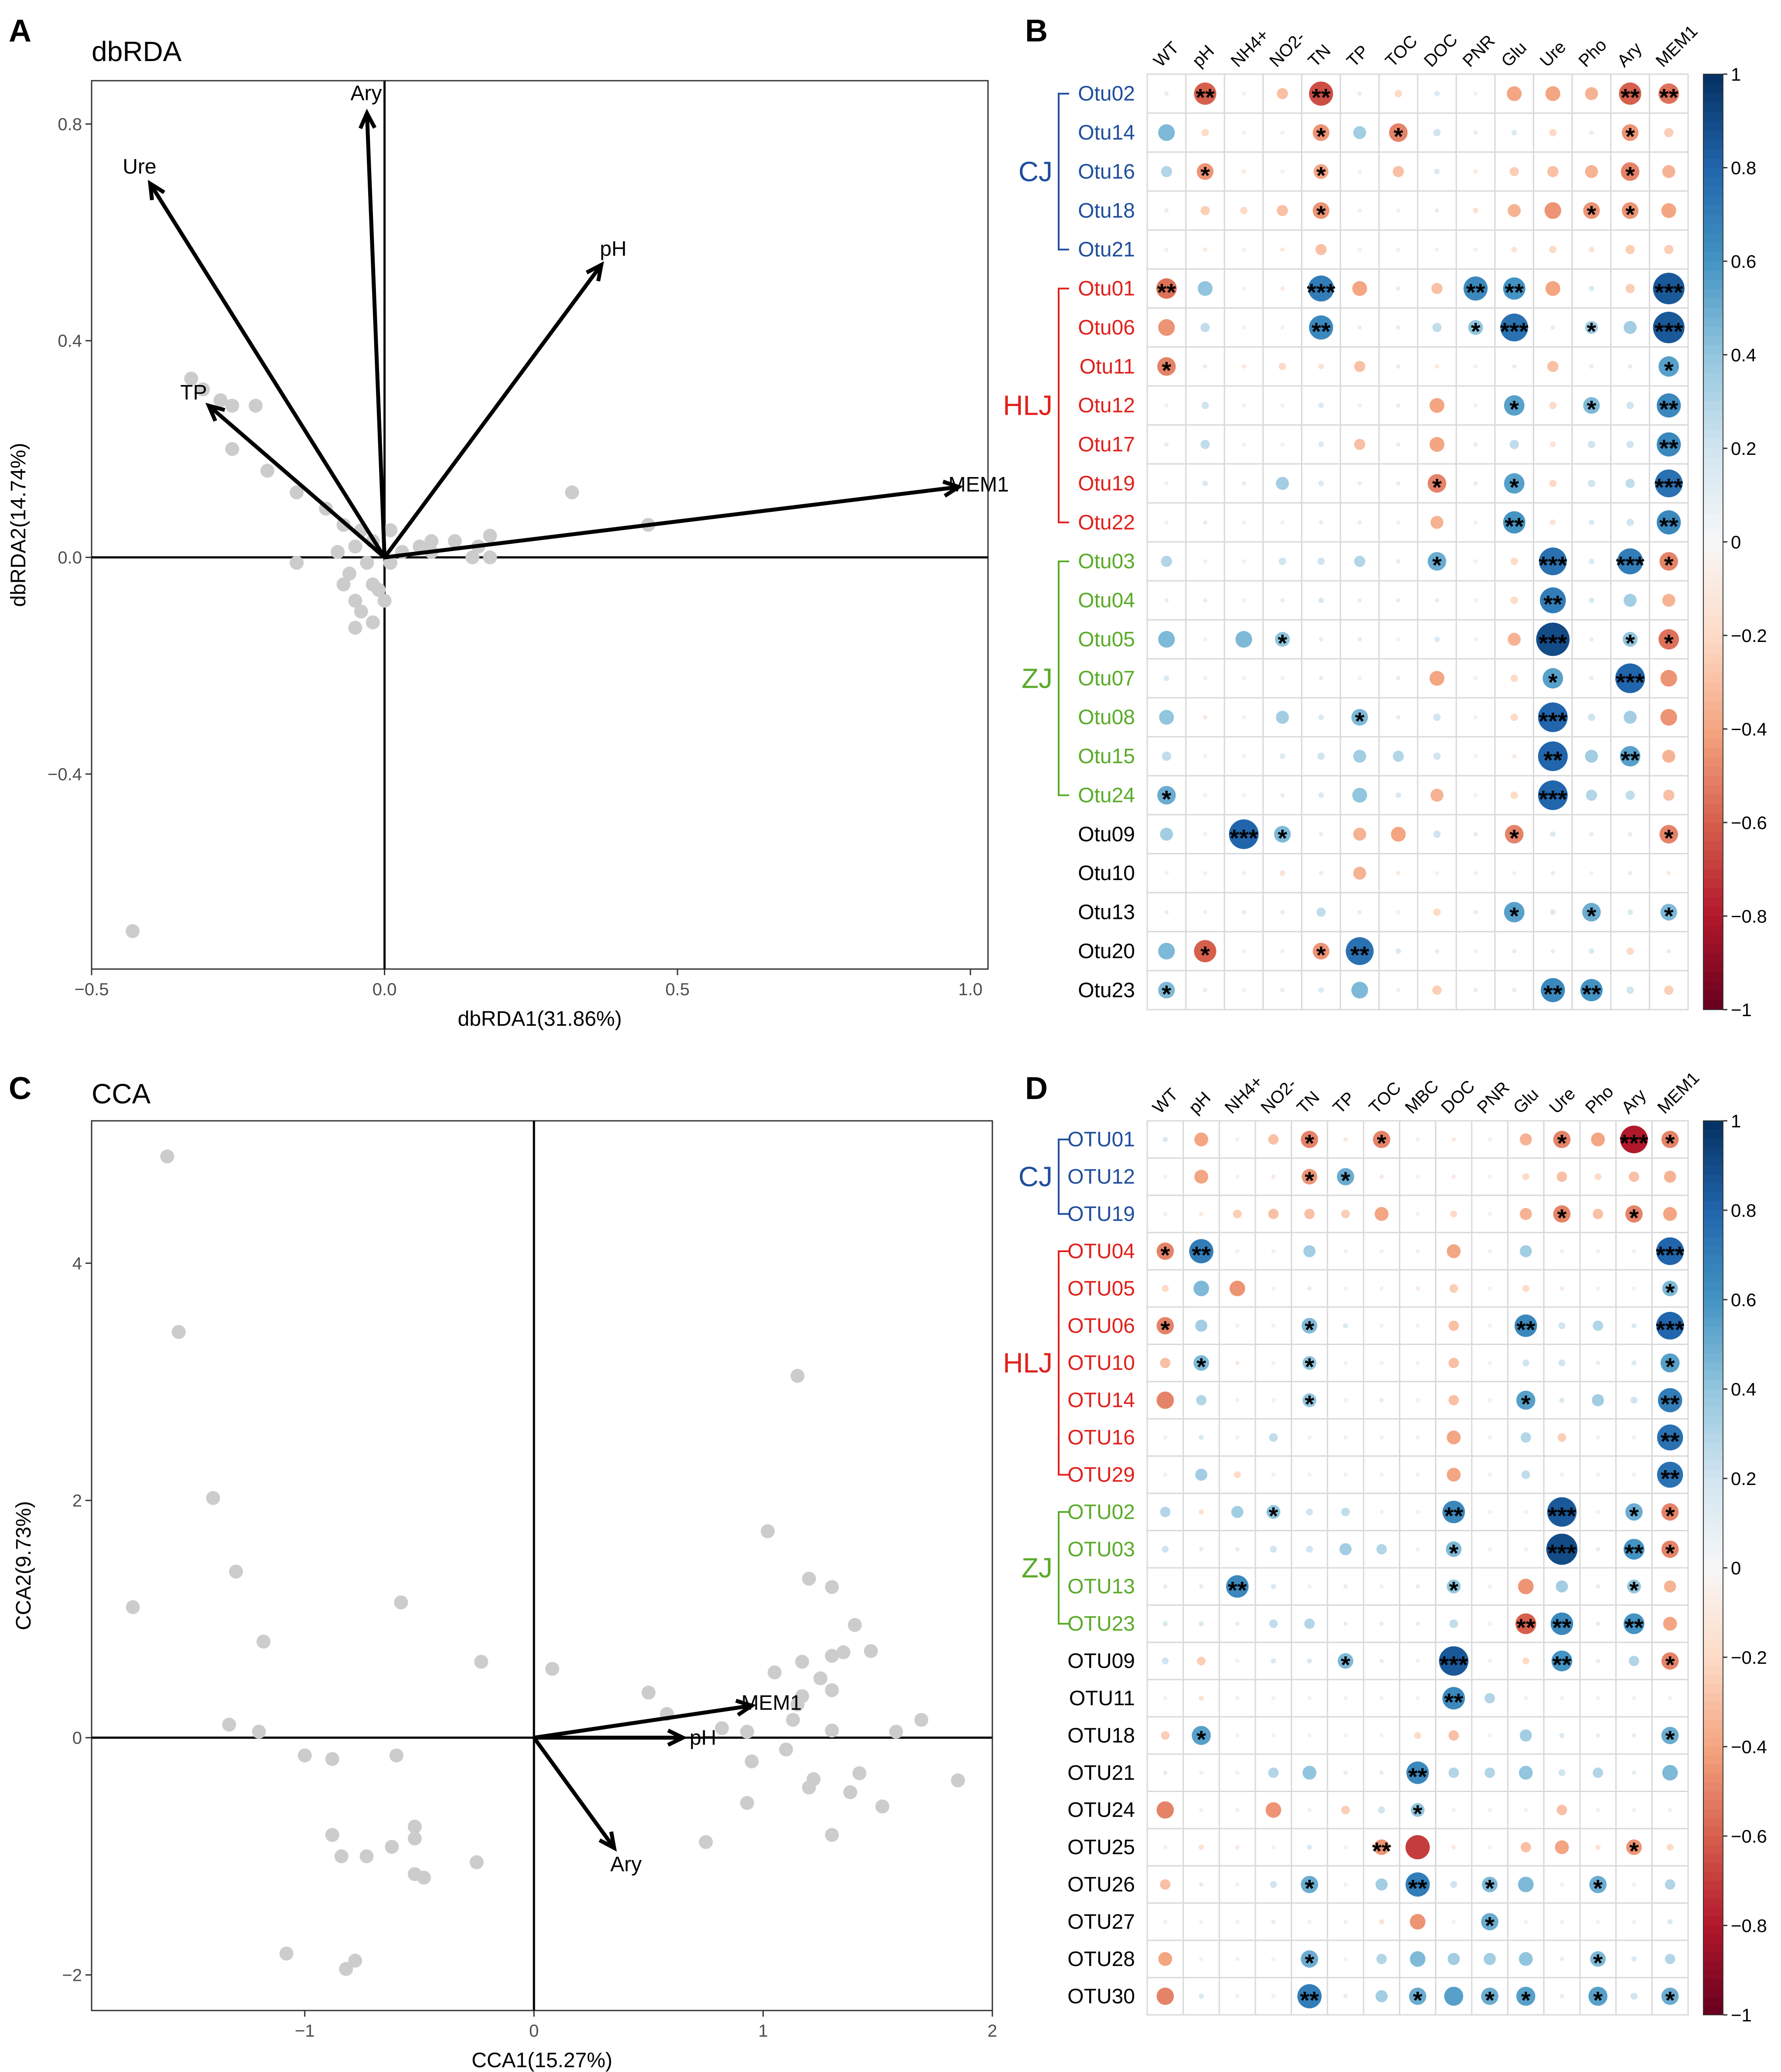 Image resolution: width=1781 pixels, height=2072 pixels. I want to click on significance-mark: ***, so click(1670, 1255).